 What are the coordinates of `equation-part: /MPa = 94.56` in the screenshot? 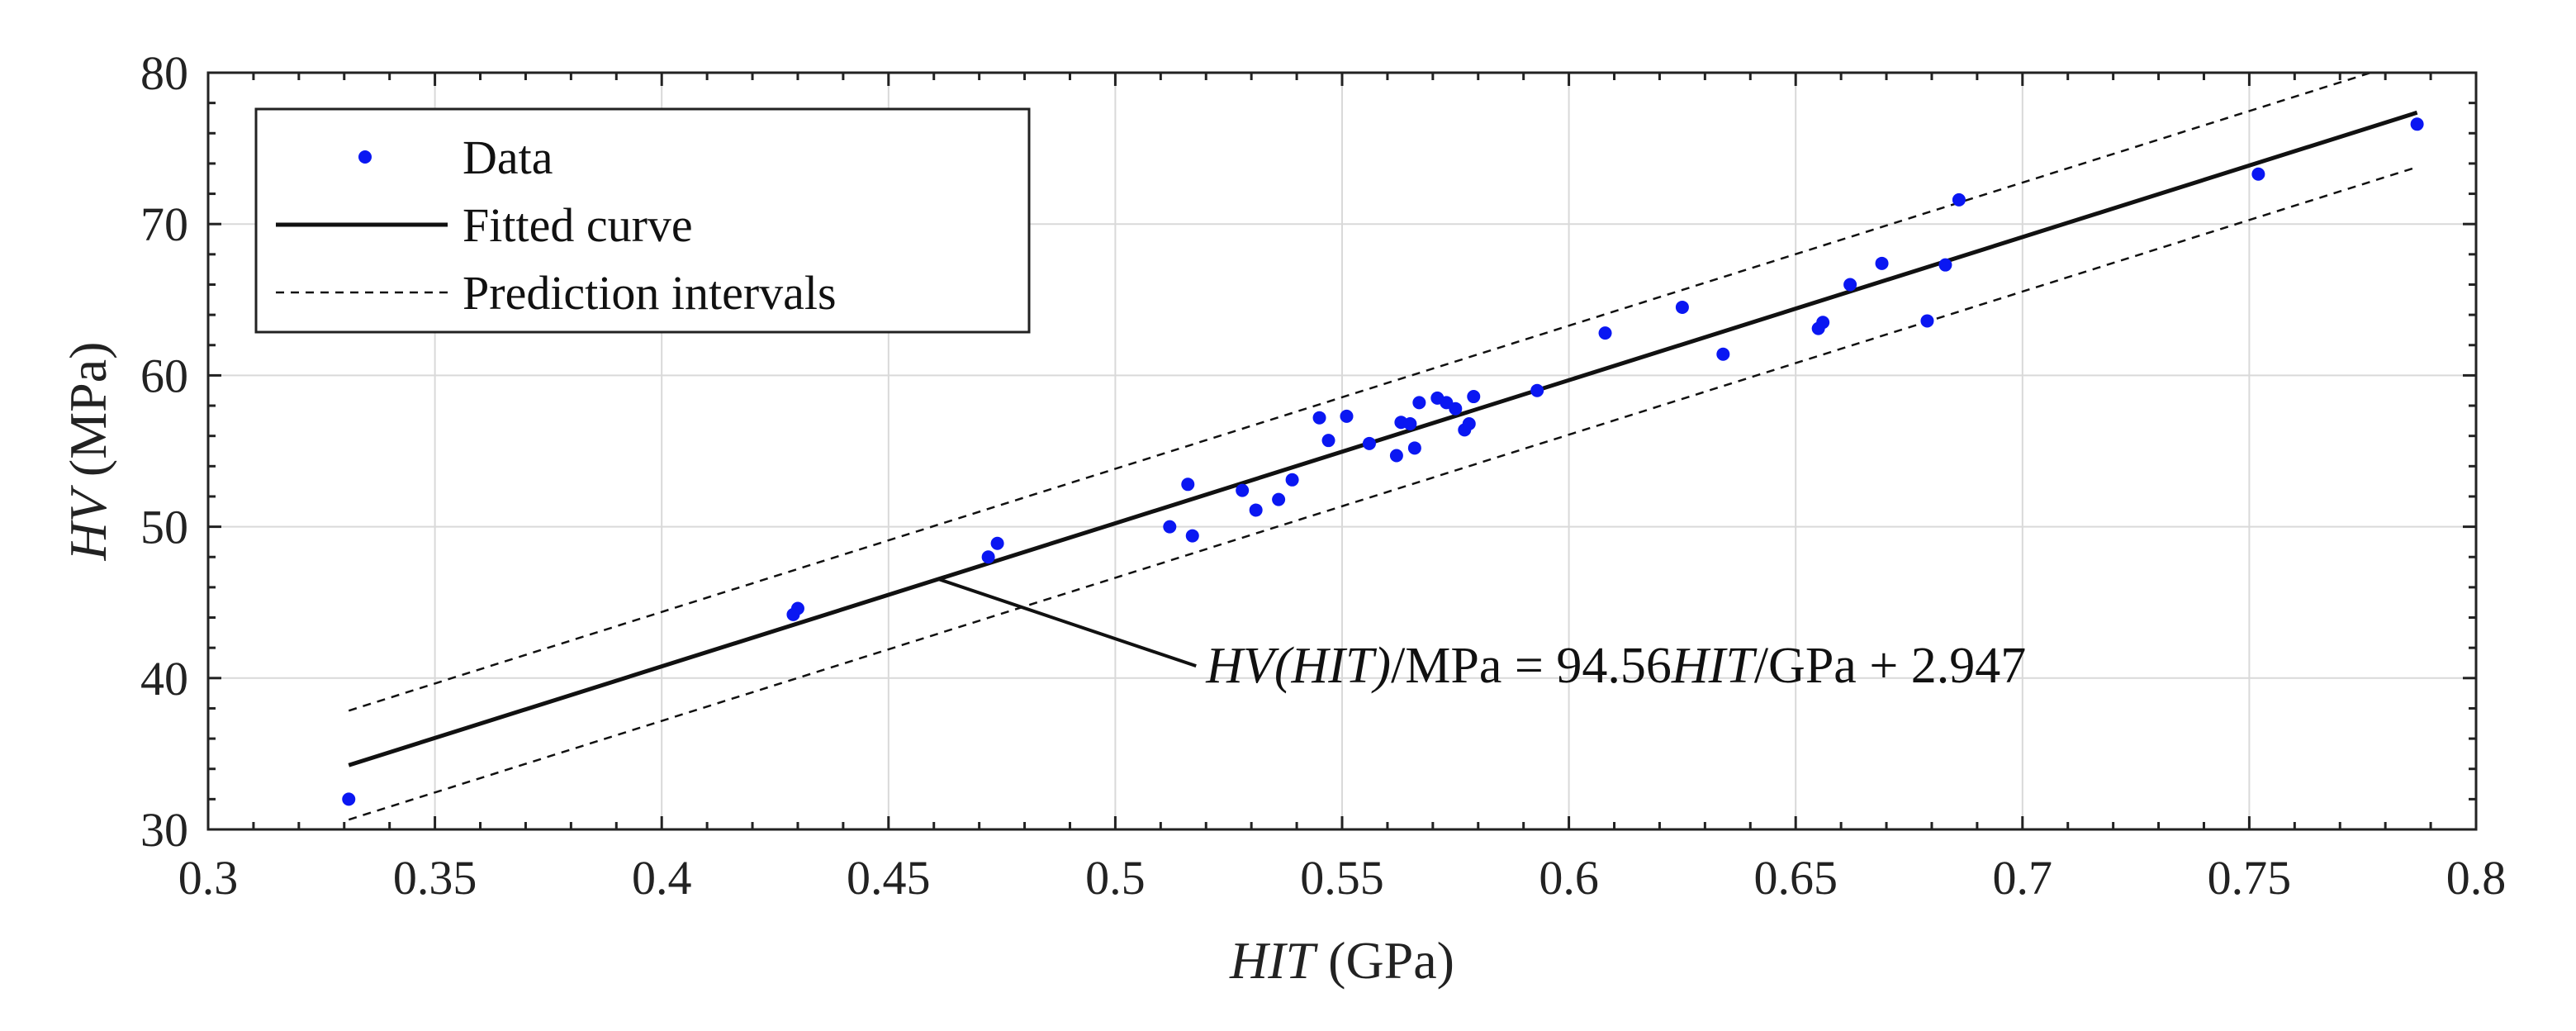 It's located at (1531, 666).